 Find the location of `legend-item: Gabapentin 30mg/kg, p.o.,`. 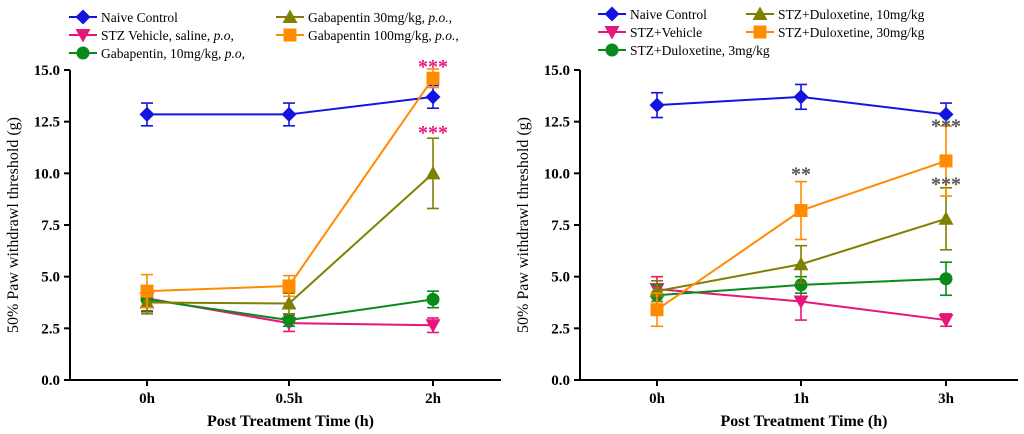

legend-item: Gabapentin 30mg/kg, p.o., is located at coordinates (364, 17).